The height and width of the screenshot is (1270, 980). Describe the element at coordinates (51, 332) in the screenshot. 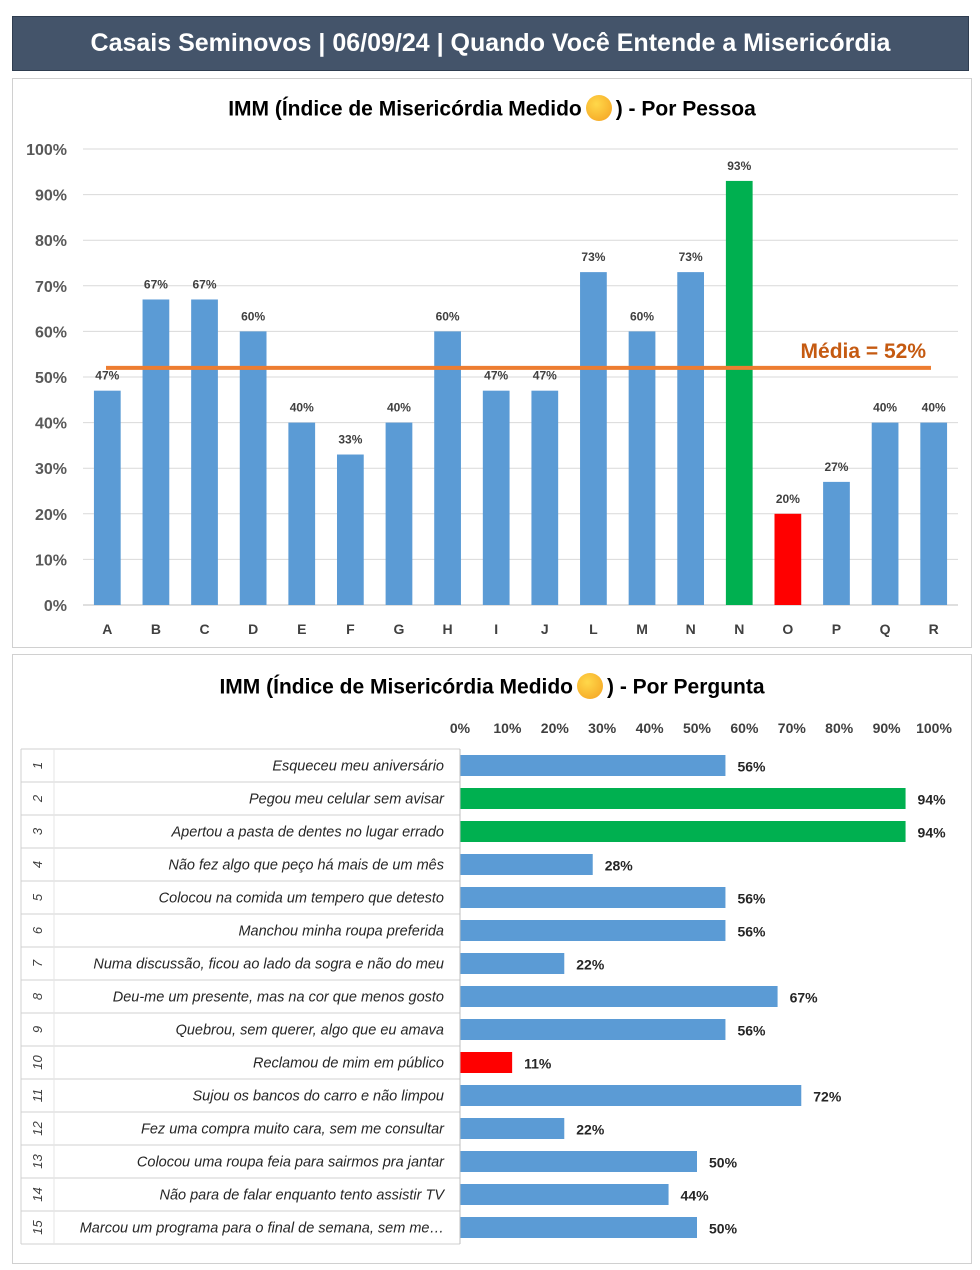

I see `y-tick-label: 60%` at that location.